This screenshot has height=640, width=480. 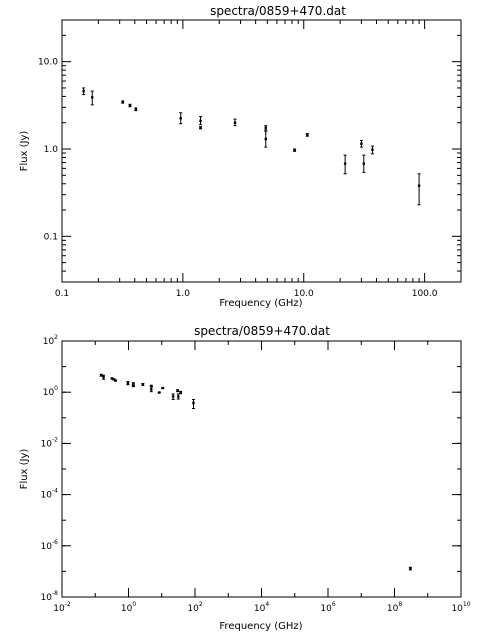 What do you see at coordinates (50, 545) in the screenshot?
I see `y-tick-label: 10⁻⁶` at bounding box center [50, 545].